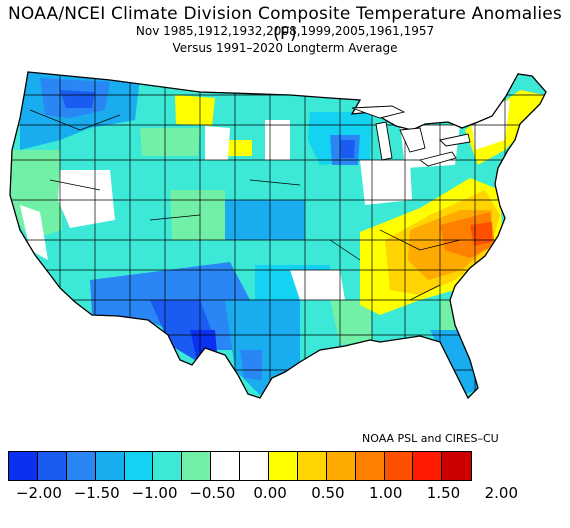 The width and height of the screenshot is (570, 528). What do you see at coordinates (154, 493) in the screenshot?
I see `legend-tick-label: −1.00` at bounding box center [154, 493].